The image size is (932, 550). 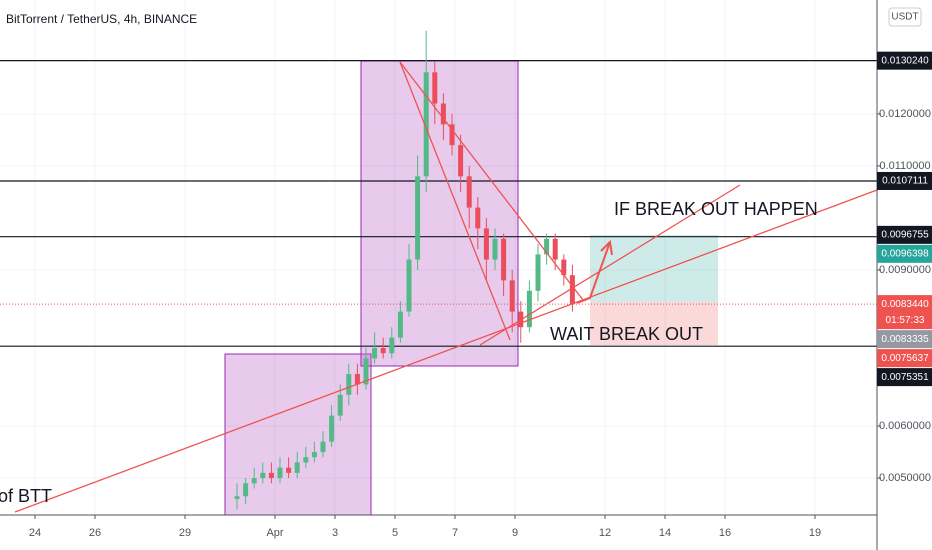 I want to click on x-tick-label: 3, so click(x=335, y=533).